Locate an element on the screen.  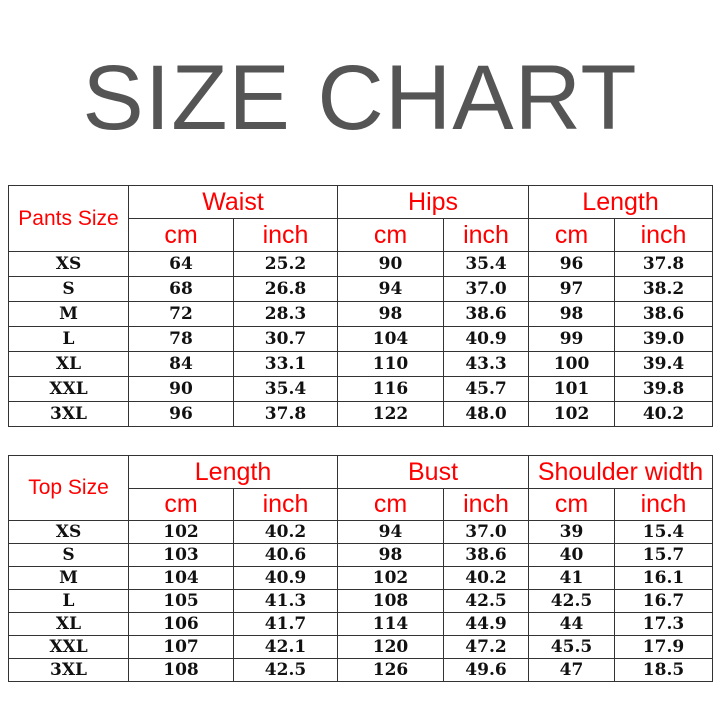
value-cell: 40.2 is located at coordinates (664, 414).